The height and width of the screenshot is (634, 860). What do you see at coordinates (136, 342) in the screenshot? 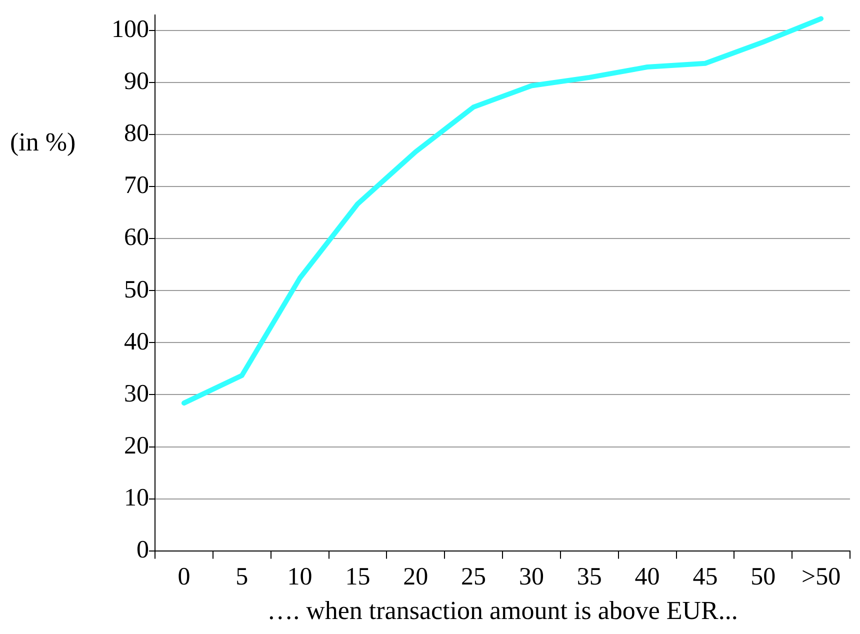
I see `y-tick-label: 40` at bounding box center [136, 342].